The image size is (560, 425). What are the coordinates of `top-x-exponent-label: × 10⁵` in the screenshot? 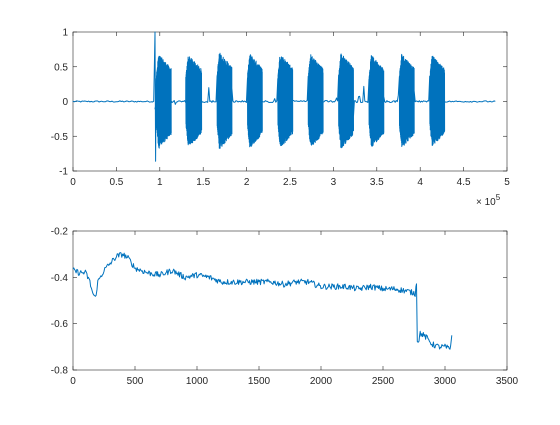 It's located at (488, 200).